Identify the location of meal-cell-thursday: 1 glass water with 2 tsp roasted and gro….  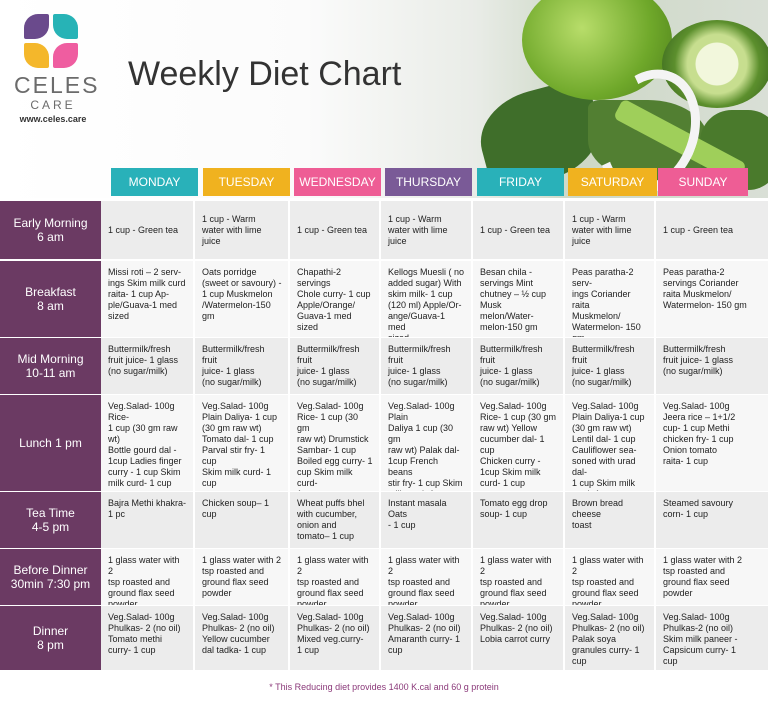
(425, 577).